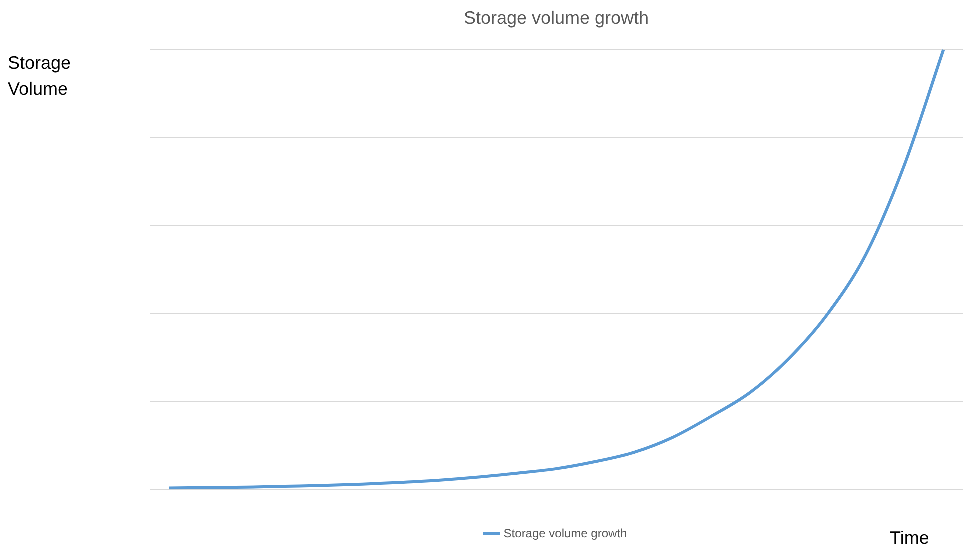  What do you see at coordinates (40, 76) in the screenshot?
I see `y-axis-title: Storage Volume` at bounding box center [40, 76].